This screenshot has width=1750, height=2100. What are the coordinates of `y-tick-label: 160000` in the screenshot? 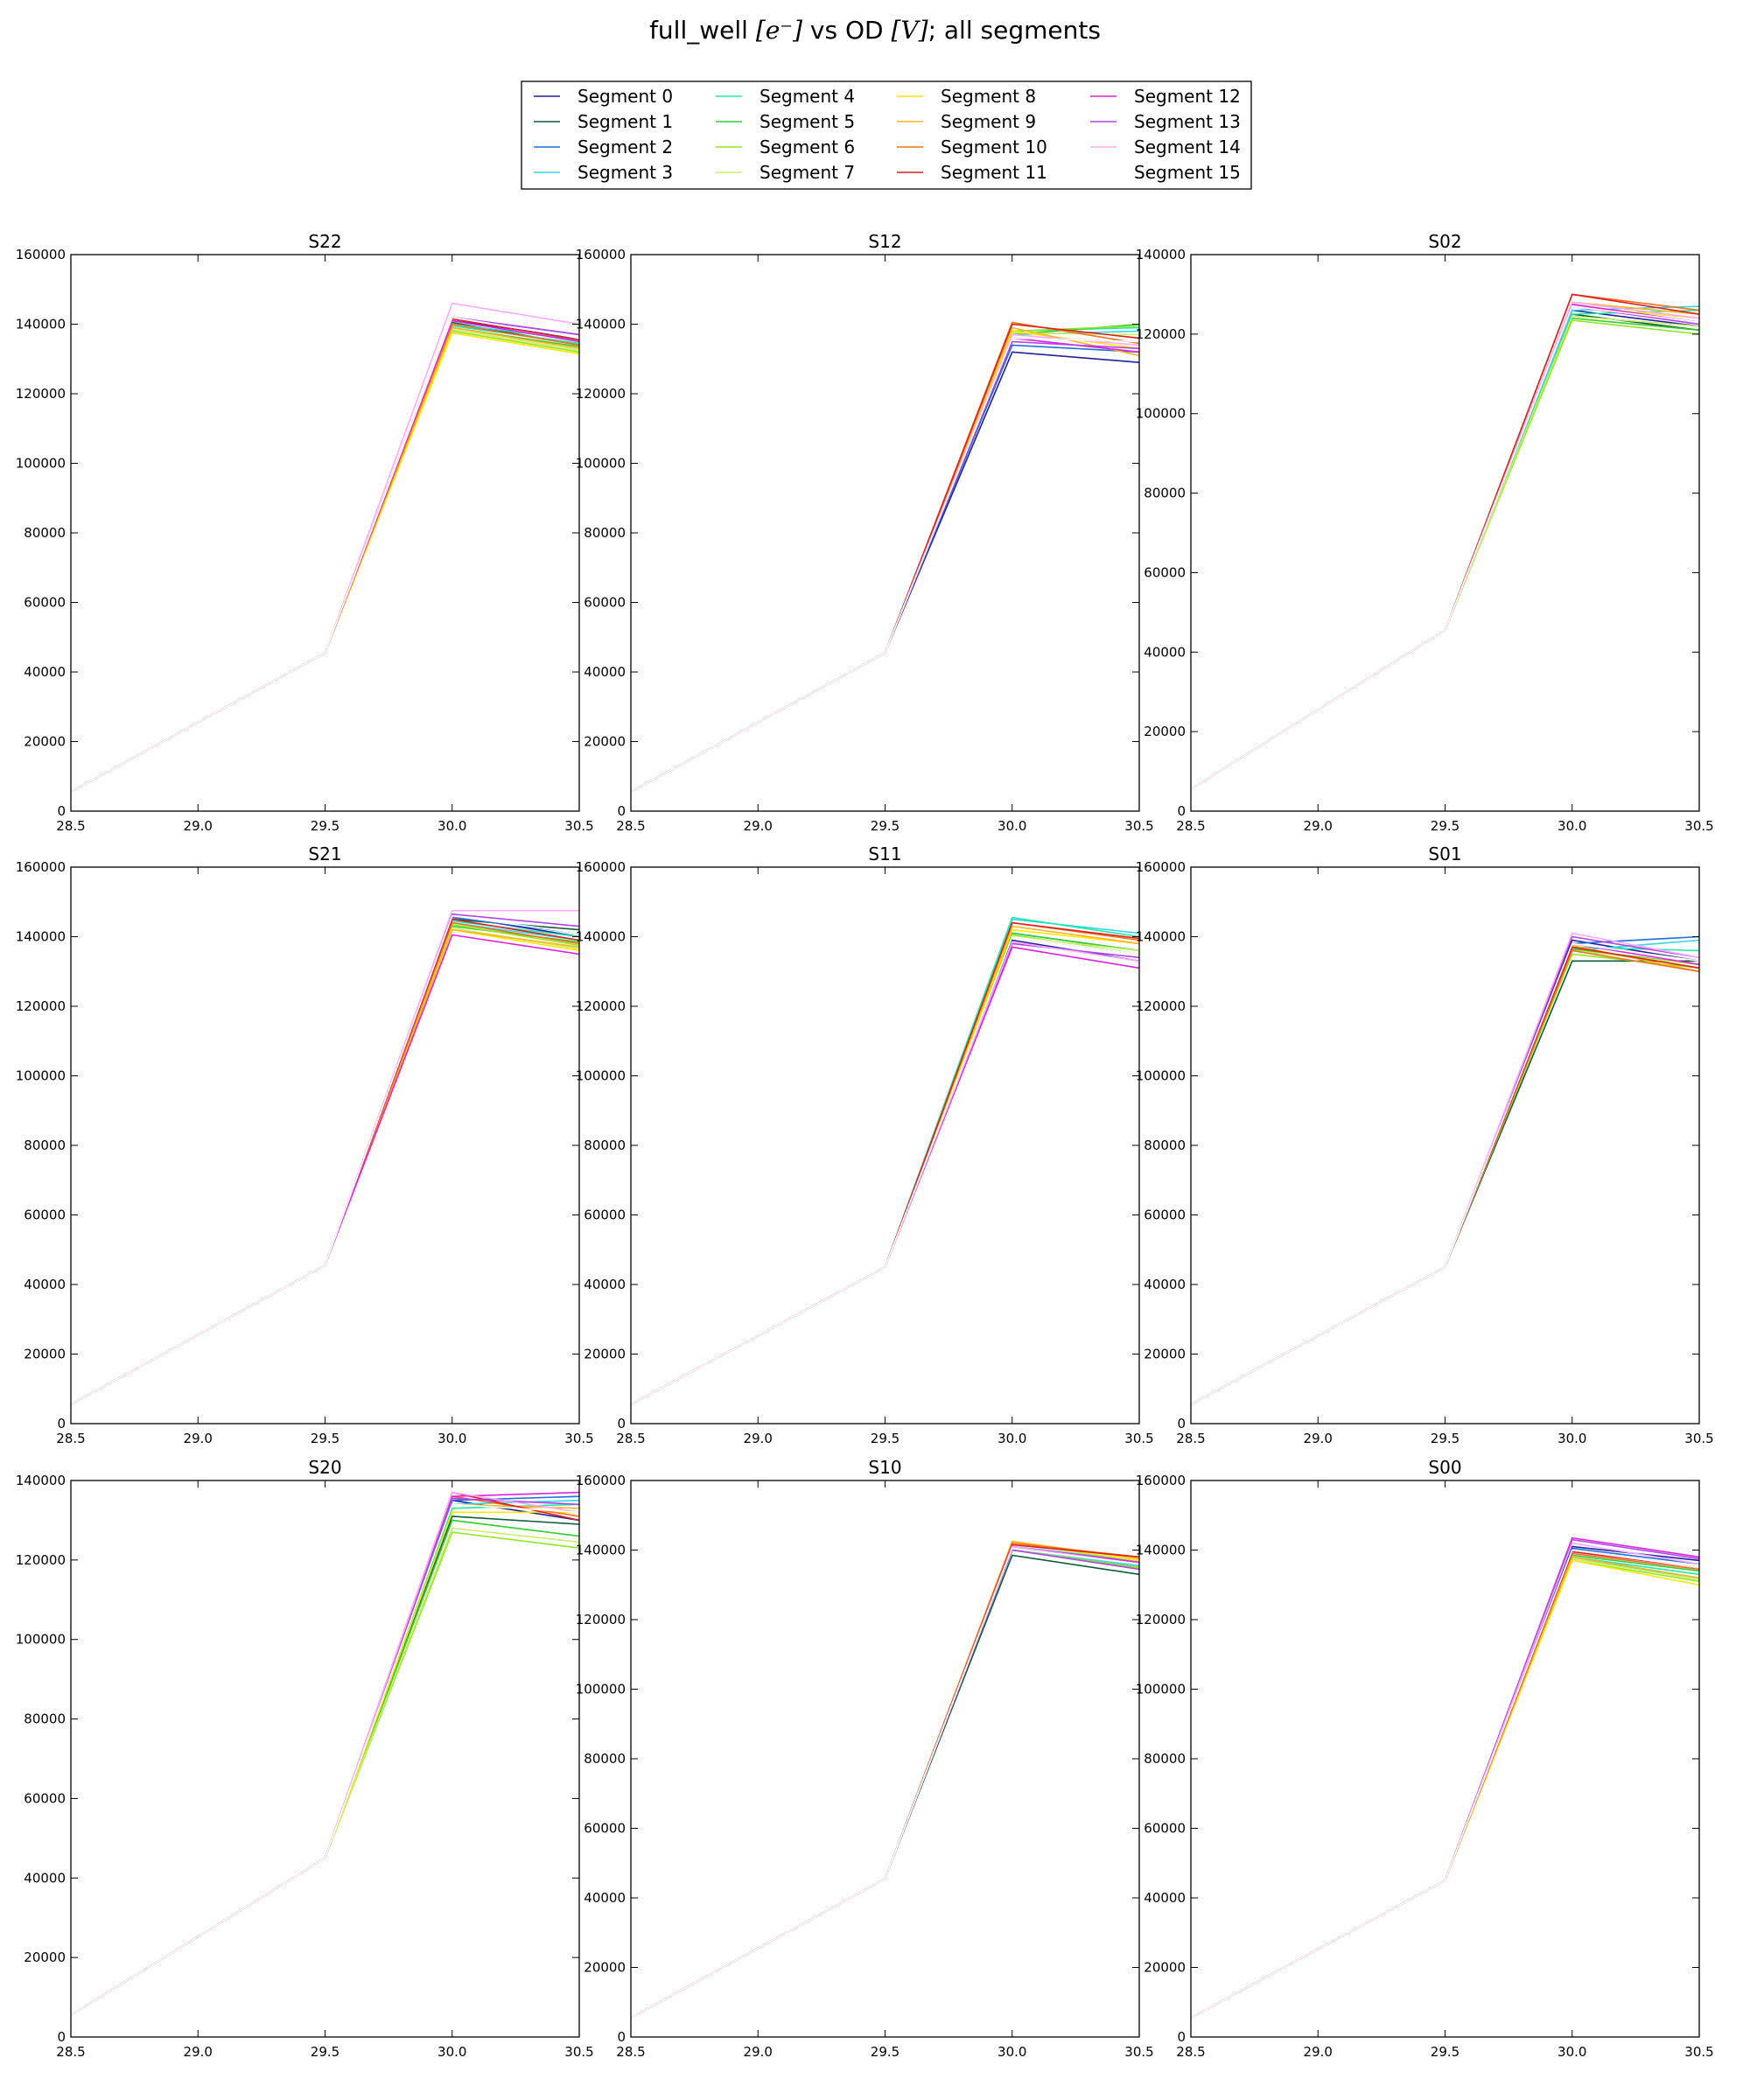 It's located at (601, 867).